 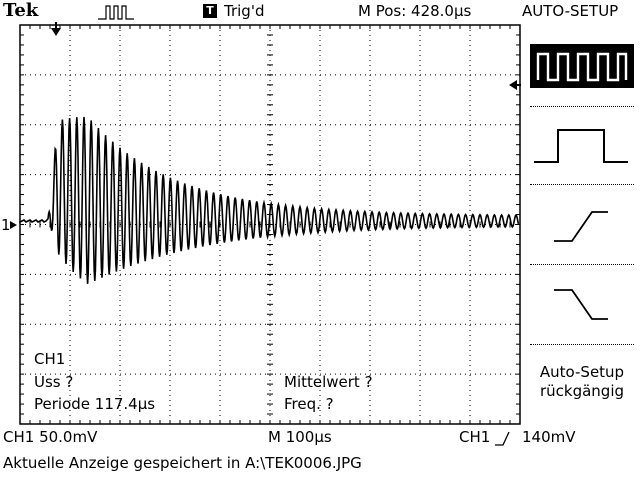 I want to click on undo-label-line1: Auto-Setup, so click(x=582, y=372).